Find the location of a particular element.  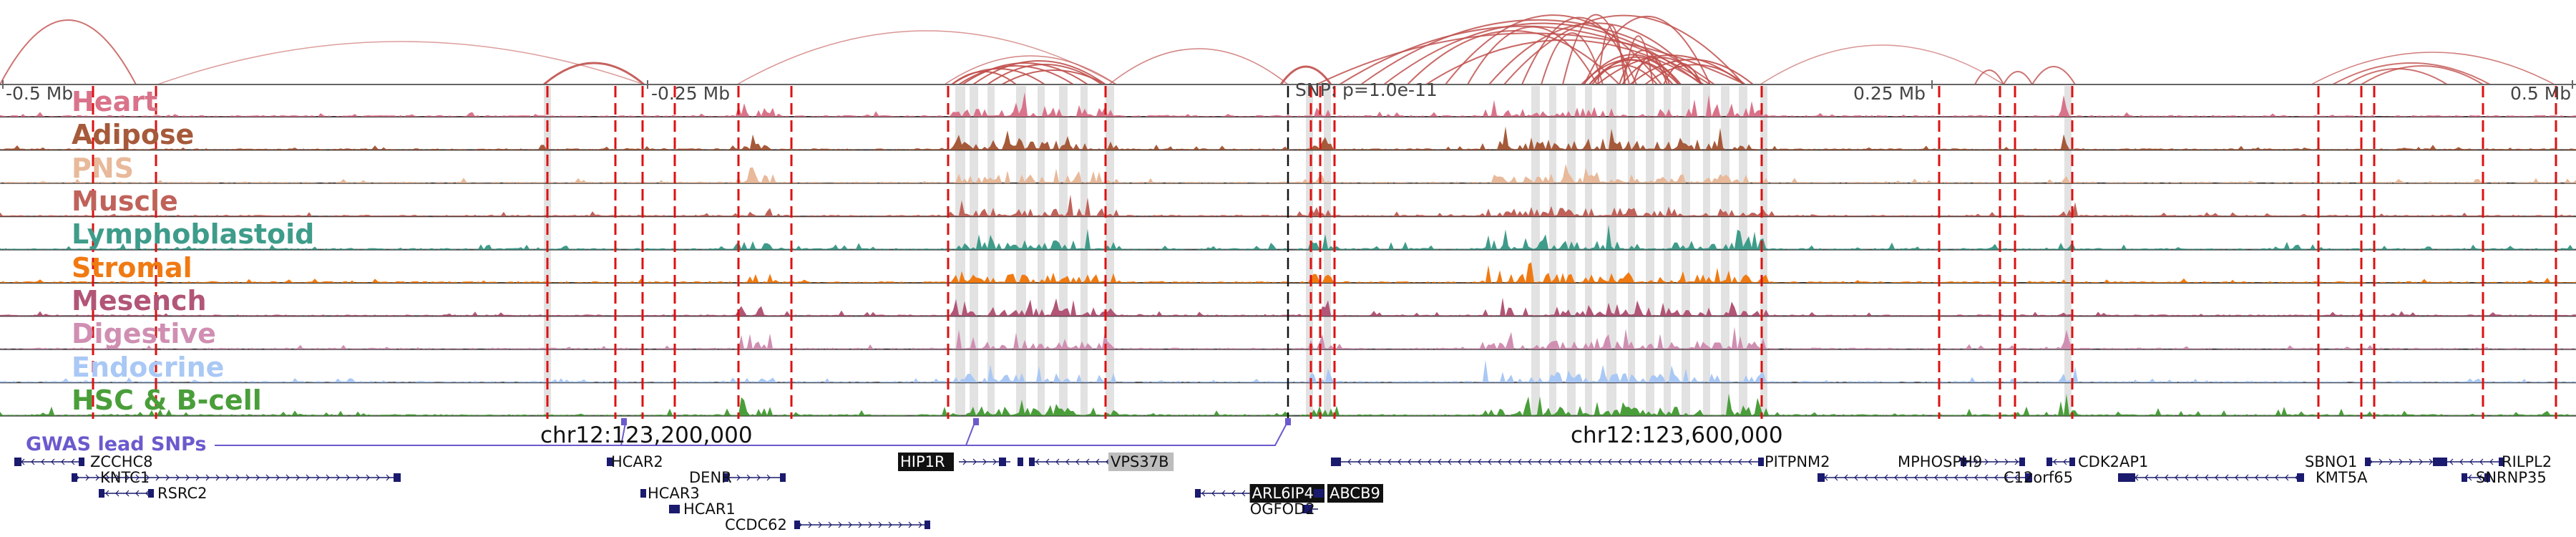

lead-snp-label: SNP: p=1.0e-11 is located at coordinates (1366, 89).